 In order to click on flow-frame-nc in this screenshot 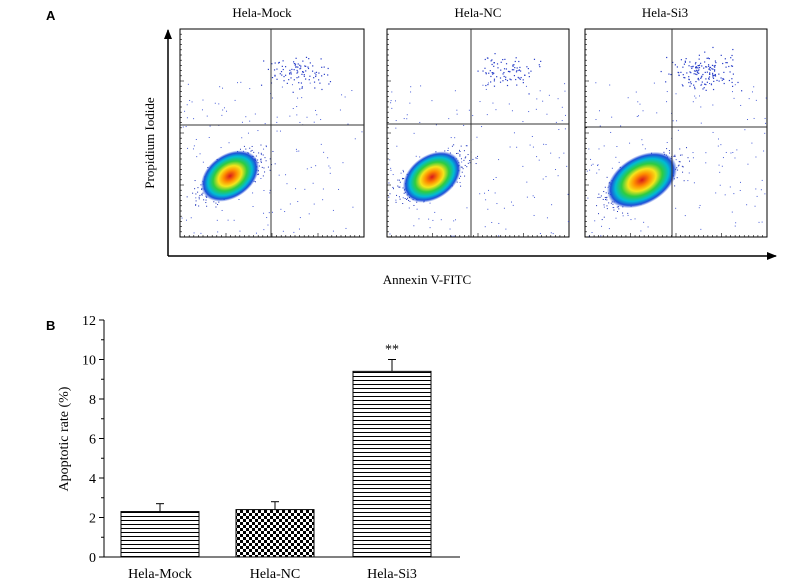, I will do `click(478, 133)`.